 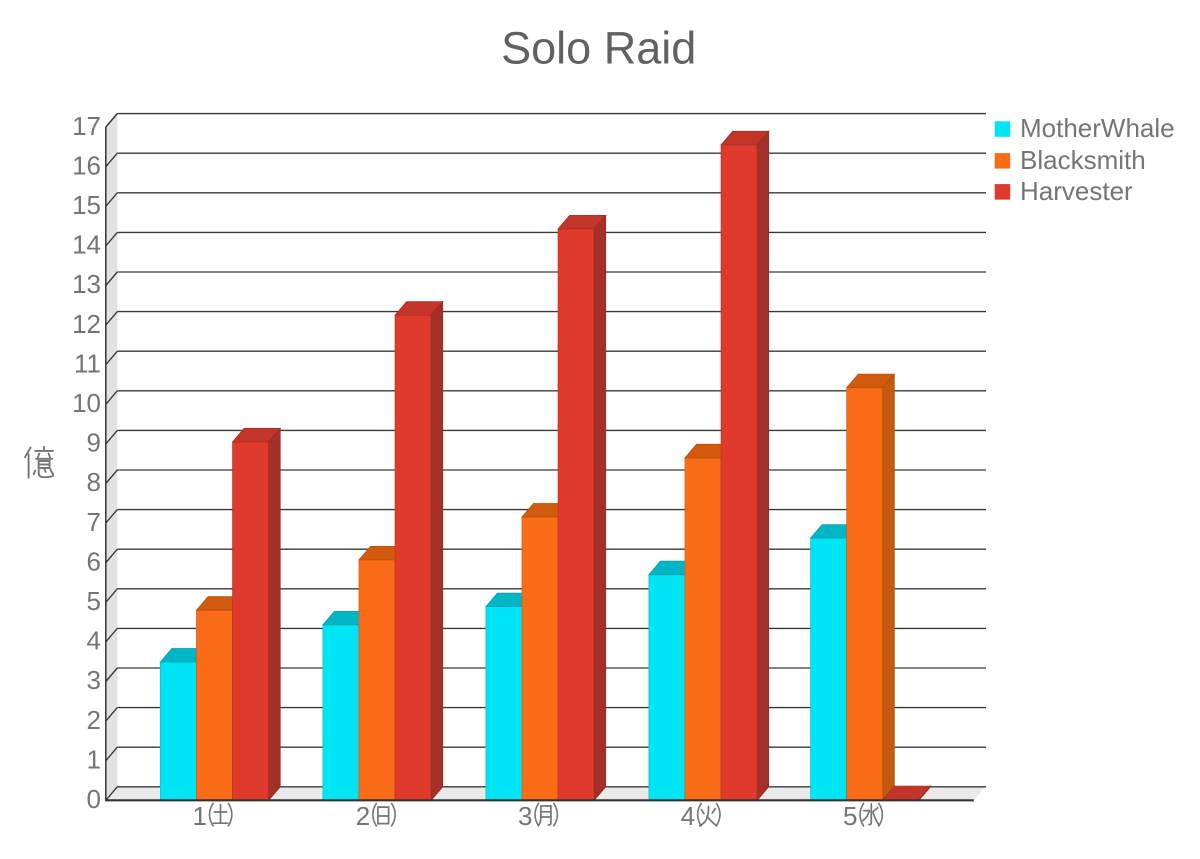 What do you see at coordinates (94, 561) in the screenshot?
I see `svg-text: 6` at bounding box center [94, 561].